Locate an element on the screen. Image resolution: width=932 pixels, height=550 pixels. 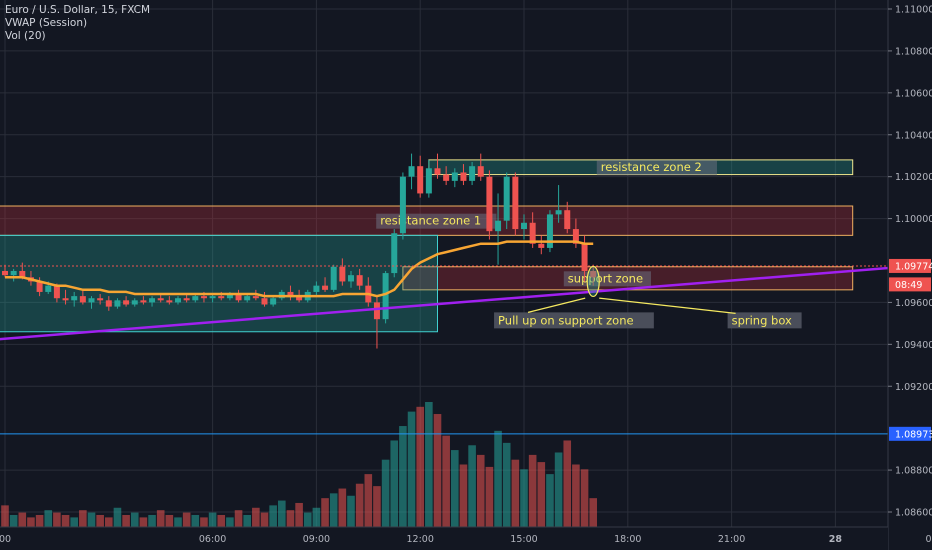
volume-indicator-label: Vol (20) is located at coordinates (25, 36).